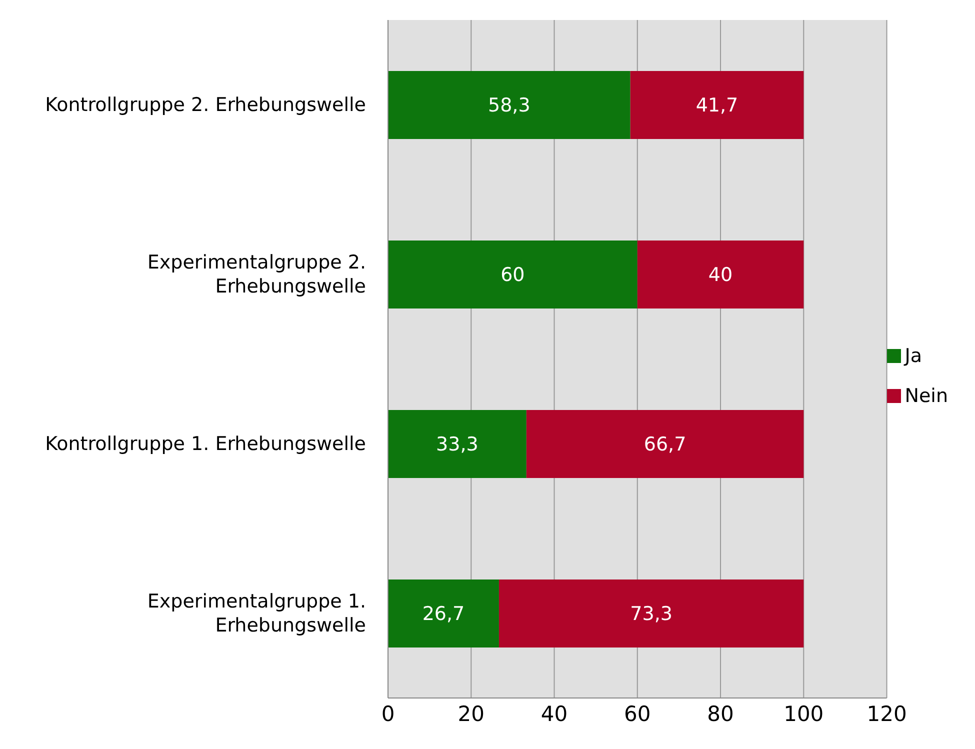 The width and height of the screenshot is (975, 749). What do you see at coordinates (804, 714) in the screenshot?
I see `x-tick-label: 100` at bounding box center [804, 714].